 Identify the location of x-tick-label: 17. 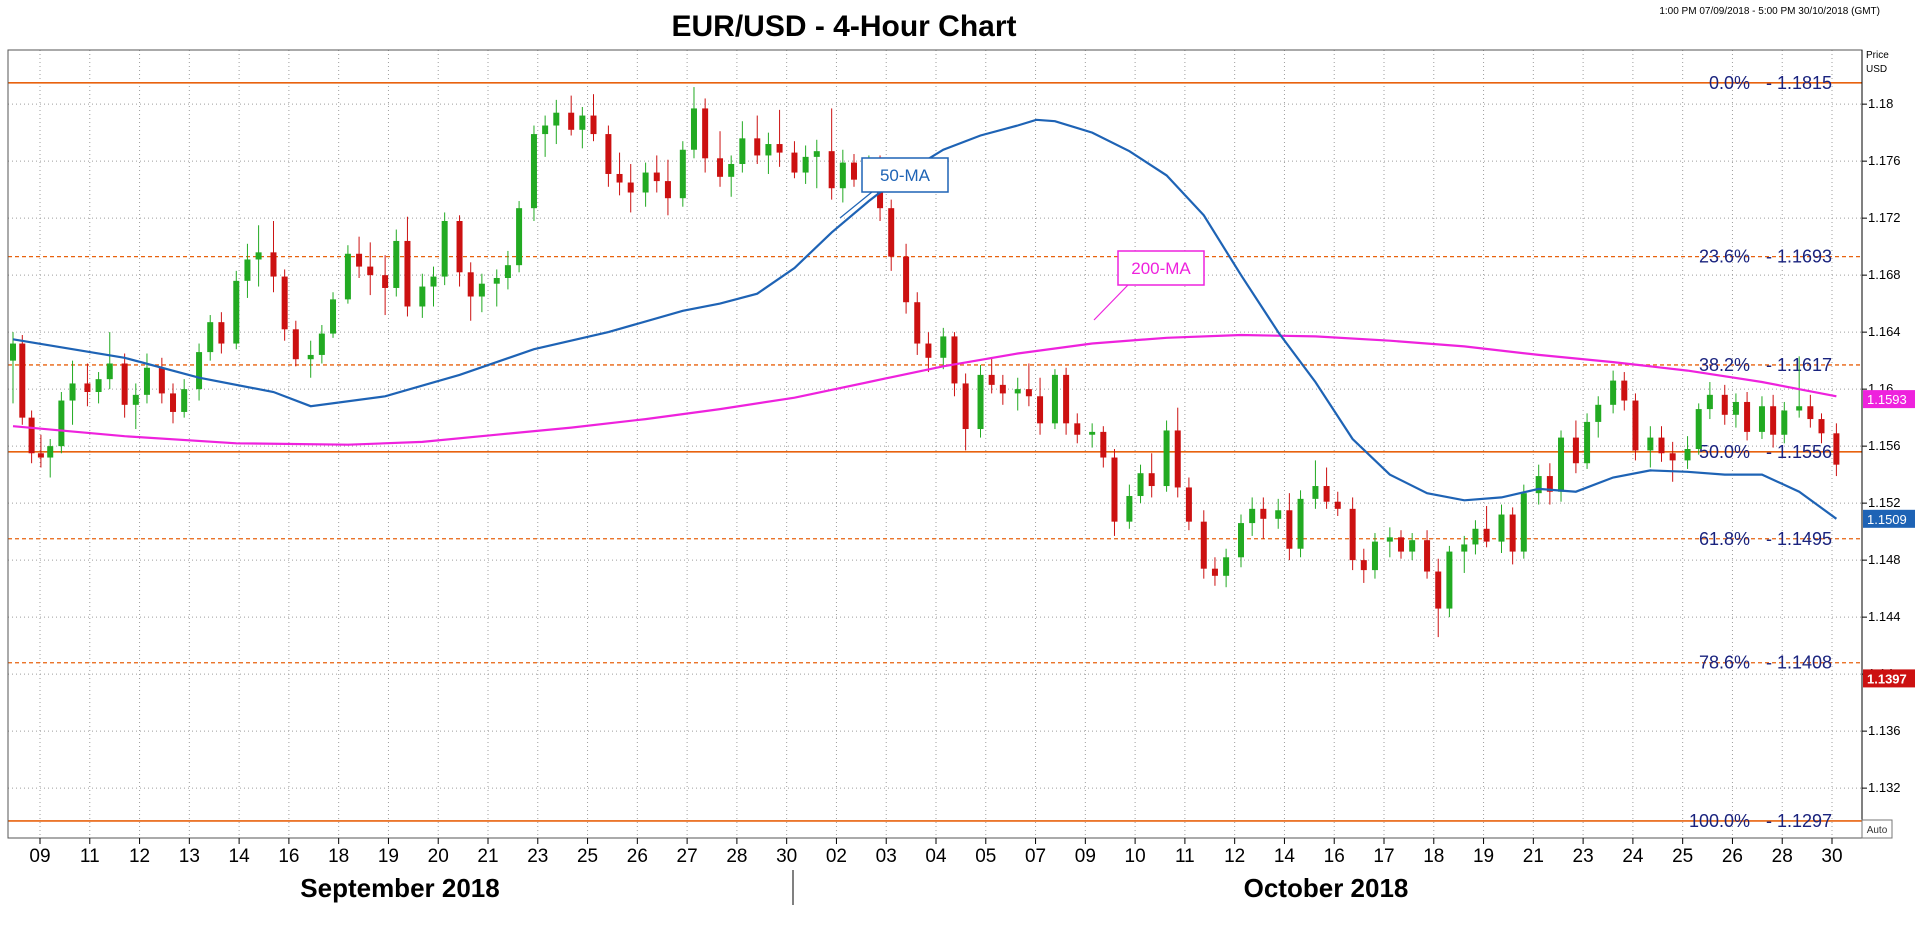
(1383, 856).